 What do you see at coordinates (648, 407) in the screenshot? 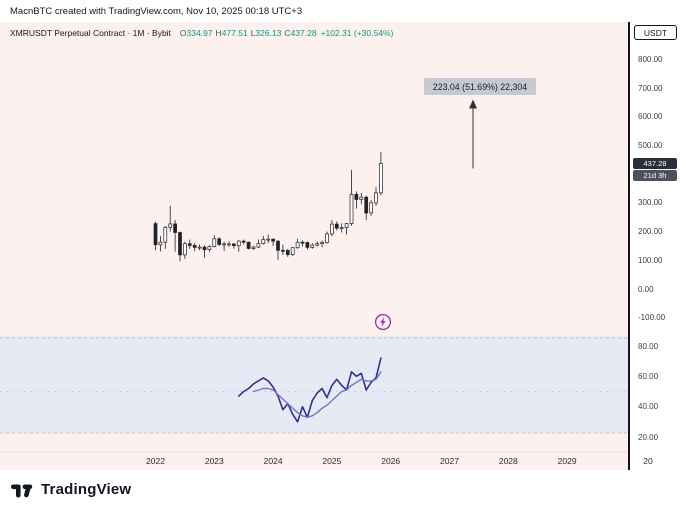
I see `rsi-axis-label: 40.00` at bounding box center [648, 407].